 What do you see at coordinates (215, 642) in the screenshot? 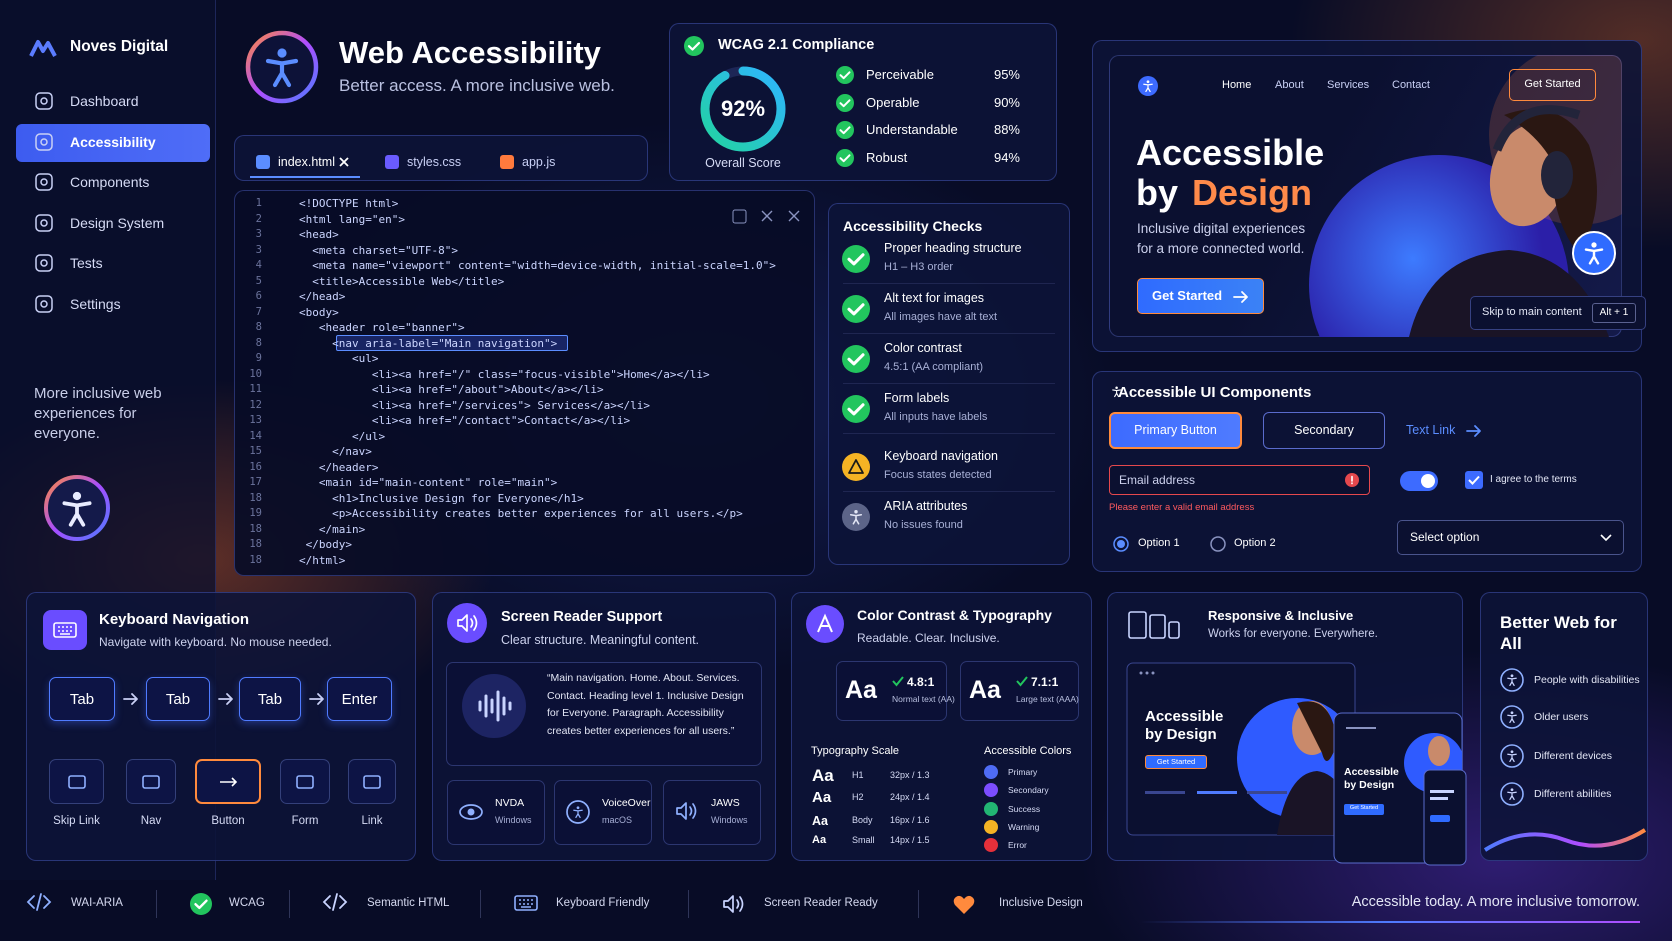
I see `keyboard-subtitle: Navigate with keyboard. No mouse needed.` at bounding box center [215, 642].